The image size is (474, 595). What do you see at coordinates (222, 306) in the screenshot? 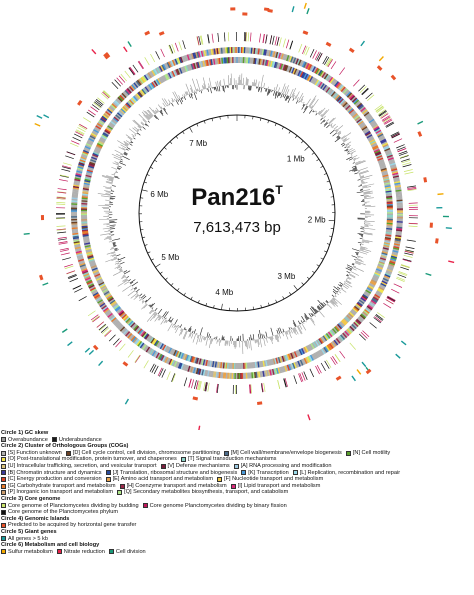
I see `scale-tick` at bounding box center [222, 306].